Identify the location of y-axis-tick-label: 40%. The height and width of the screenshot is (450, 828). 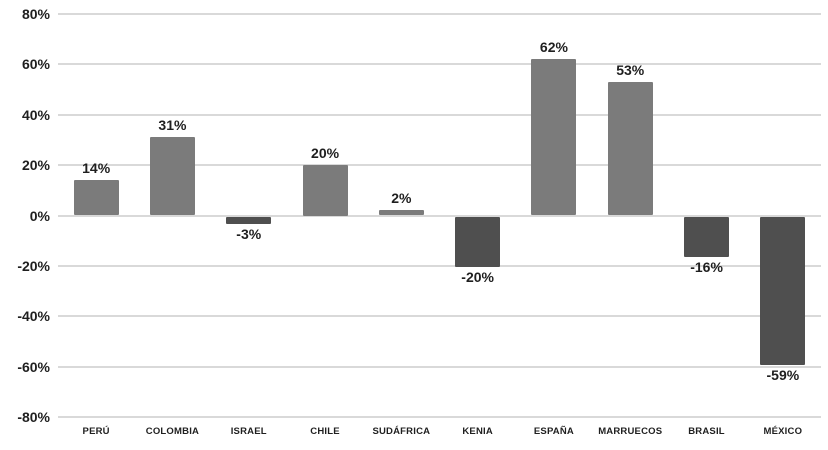
(35, 114).